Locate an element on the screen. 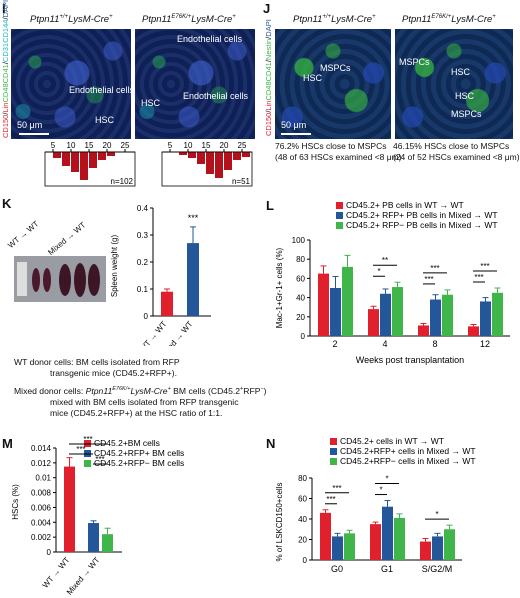  hist-n: n=51 is located at coordinates (241, 181).